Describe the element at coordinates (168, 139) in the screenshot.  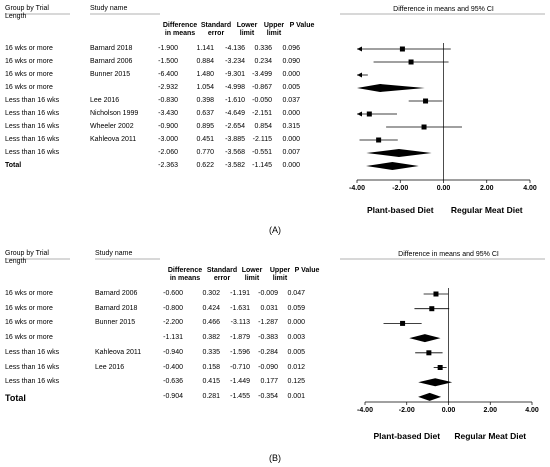
I see `value-cell: -3.000` at that location.